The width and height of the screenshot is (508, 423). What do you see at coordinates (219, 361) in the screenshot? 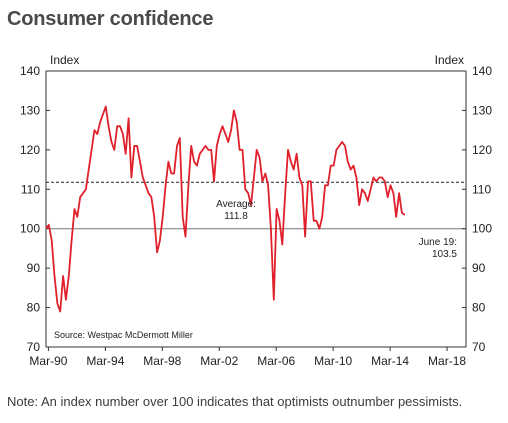
I see `x-tick-label: Mar-02` at bounding box center [219, 361].